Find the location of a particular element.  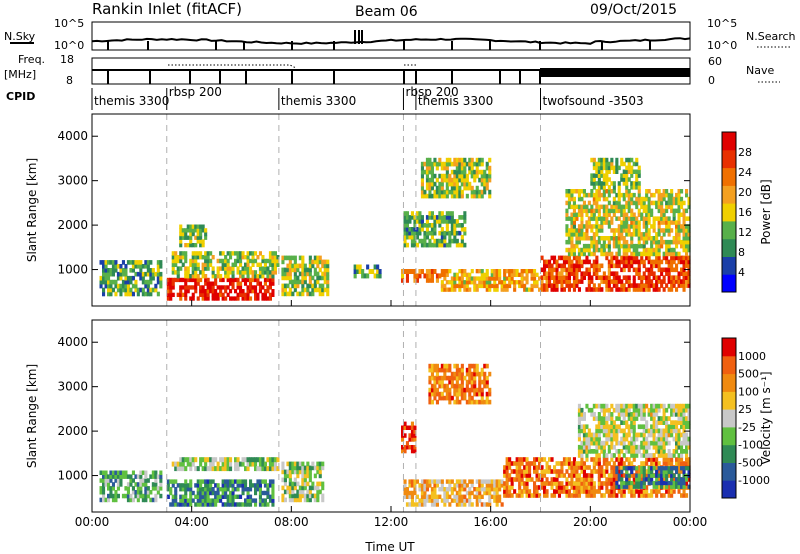

nsky-tick-top: 10^5 is located at coordinates (69, 23).